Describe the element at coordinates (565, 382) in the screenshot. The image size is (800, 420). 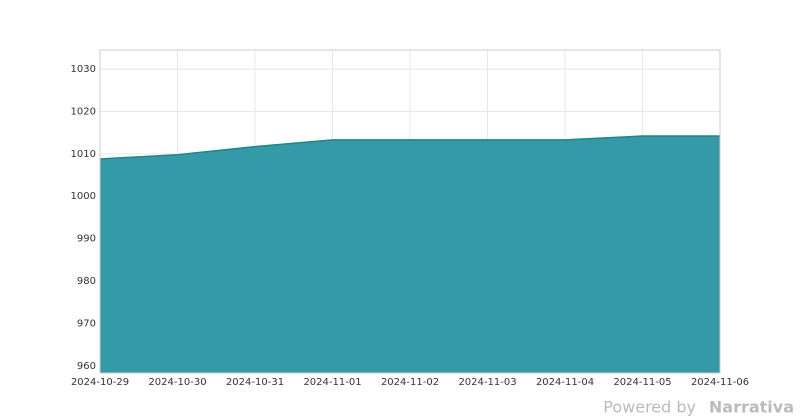
I see `x-tick-label: 2024-11-04` at that location.